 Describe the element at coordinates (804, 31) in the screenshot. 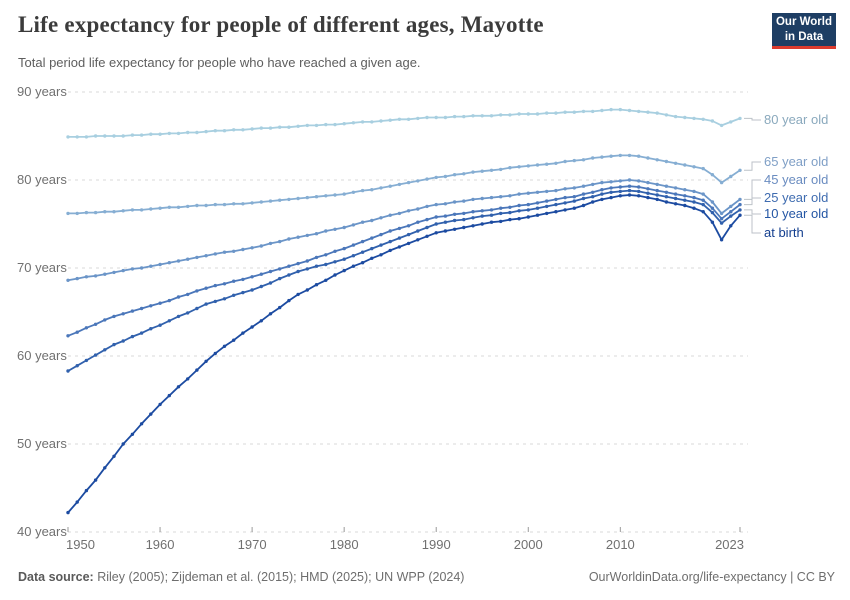

I see `owid-logo: Our World in Data` at that location.